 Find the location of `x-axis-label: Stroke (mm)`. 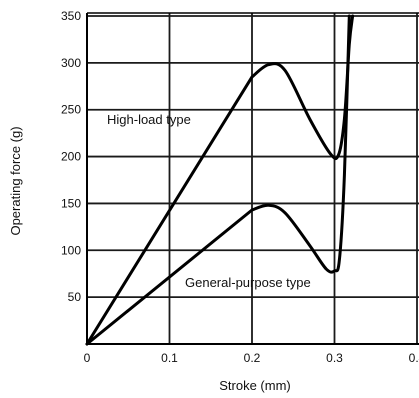

x-axis-label: Stroke (mm) is located at coordinates (255, 385).